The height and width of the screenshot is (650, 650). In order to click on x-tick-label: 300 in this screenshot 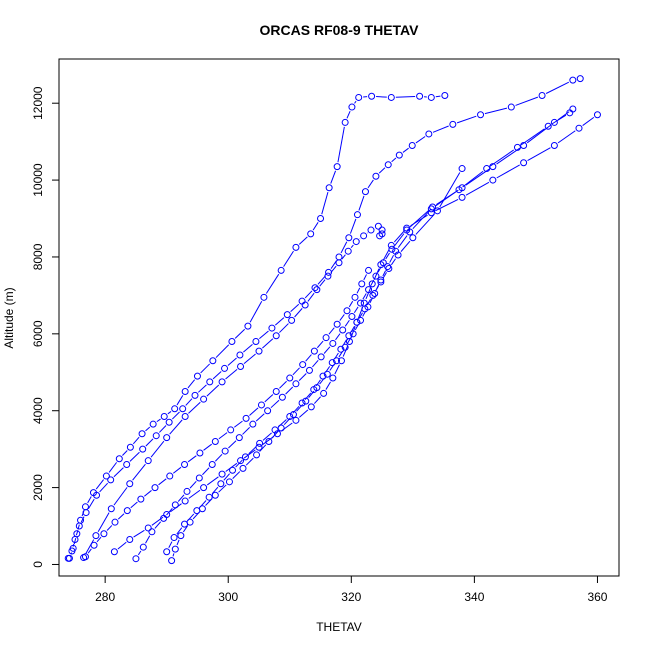, I will do `click(228, 597)`.